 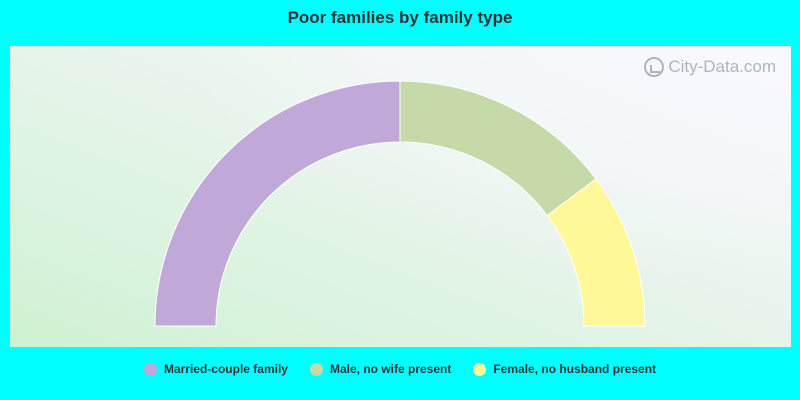 I want to click on legend-item: Male, no wife present, so click(x=380, y=369).